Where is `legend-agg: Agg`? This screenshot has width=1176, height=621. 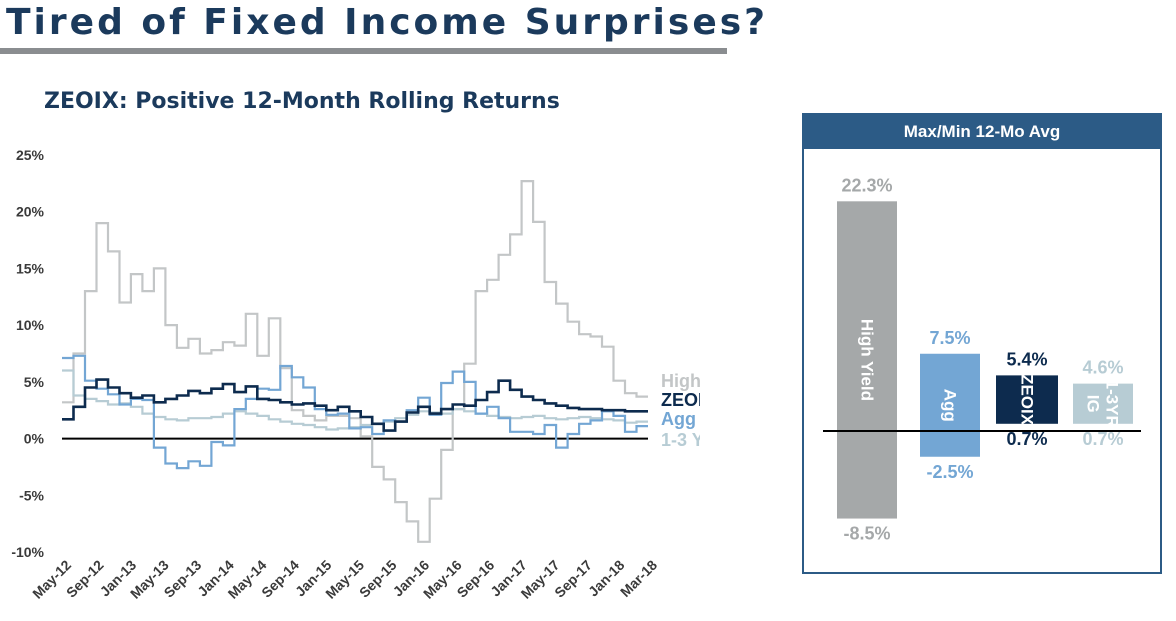
legend-agg: Agg is located at coordinates (678, 419).